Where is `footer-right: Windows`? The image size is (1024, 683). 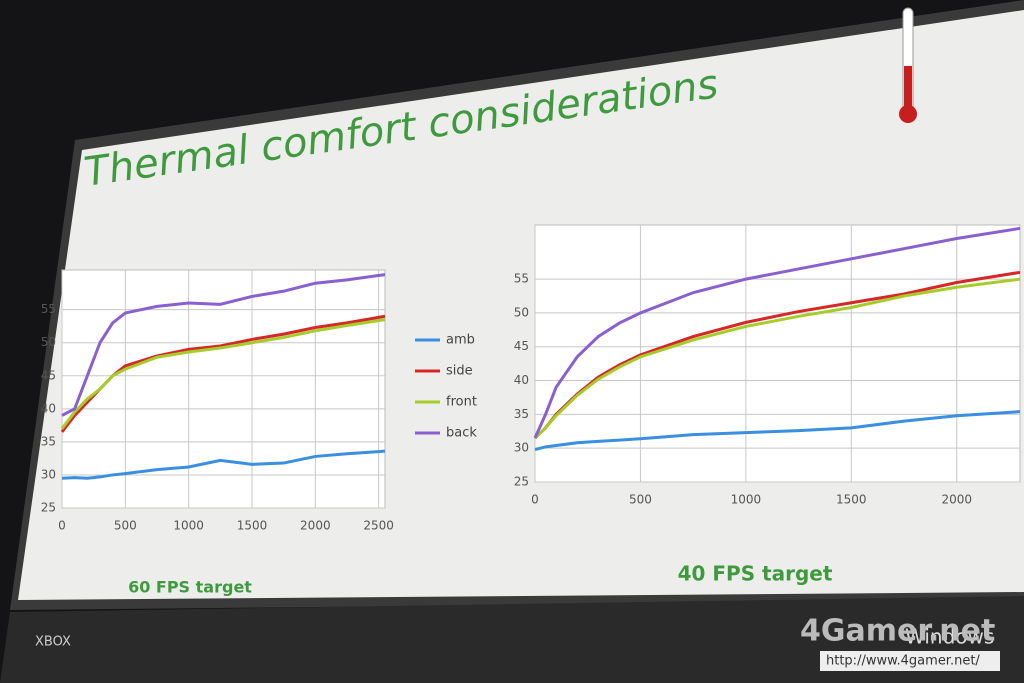
footer-right: Windows is located at coordinates (949, 637).